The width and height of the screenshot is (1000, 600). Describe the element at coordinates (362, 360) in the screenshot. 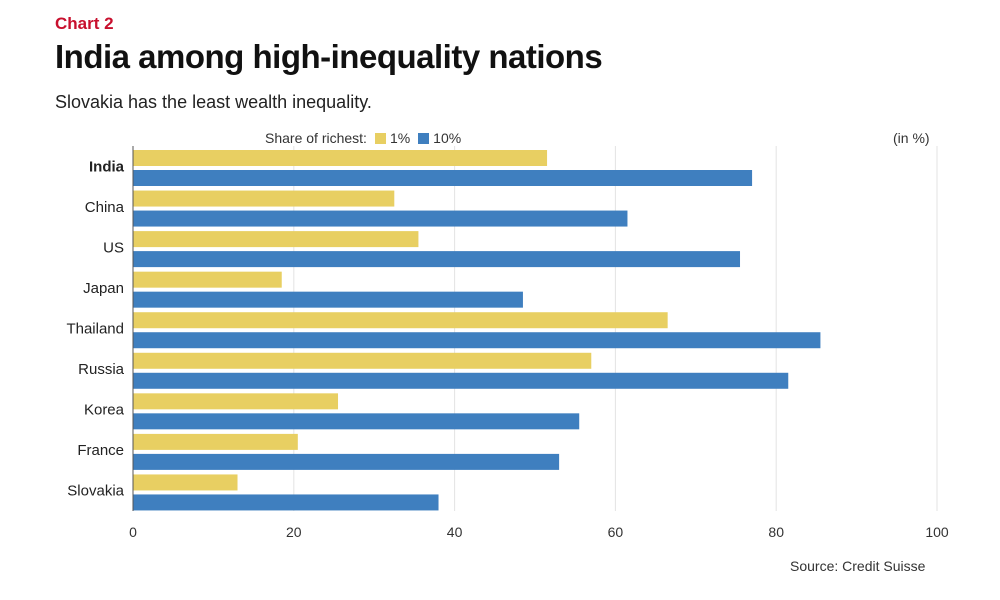

I see `bar-russia-1pct` at that location.